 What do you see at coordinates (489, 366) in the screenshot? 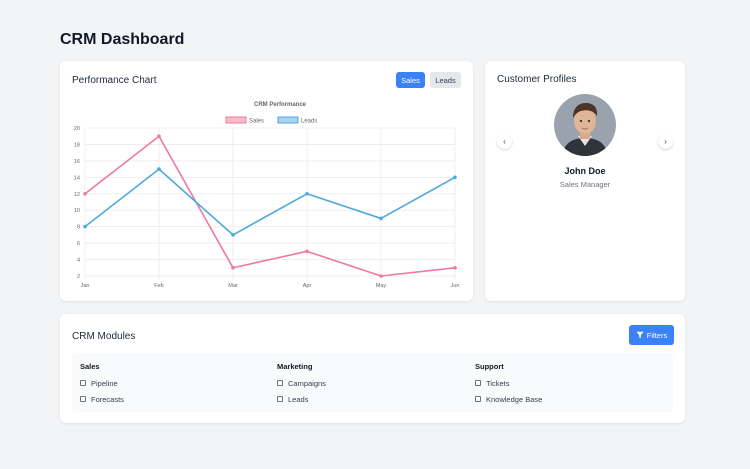
I see `module-group-heading: Support` at bounding box center [489, 366].